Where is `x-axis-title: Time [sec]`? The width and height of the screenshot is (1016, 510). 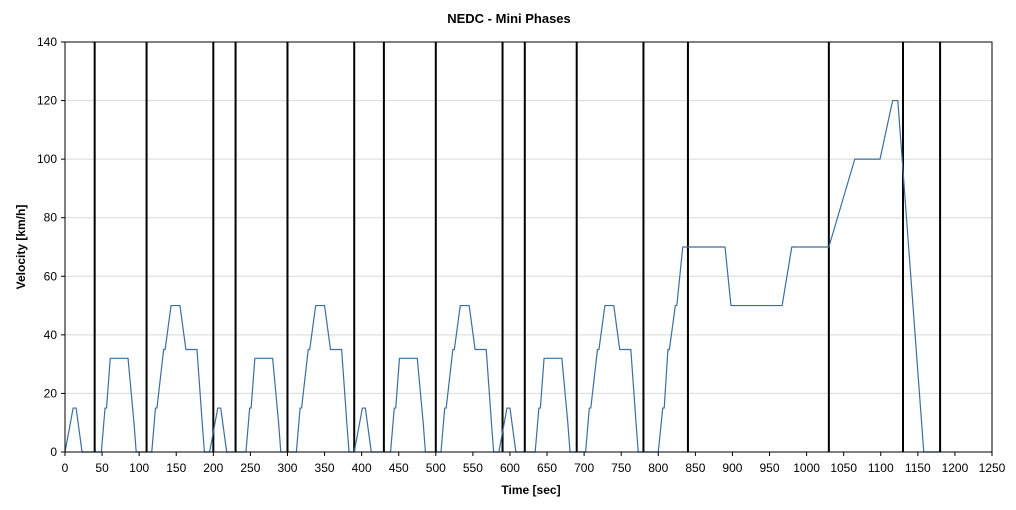
x-axis-title: Time [sec] is located at coordinates (530, 490).